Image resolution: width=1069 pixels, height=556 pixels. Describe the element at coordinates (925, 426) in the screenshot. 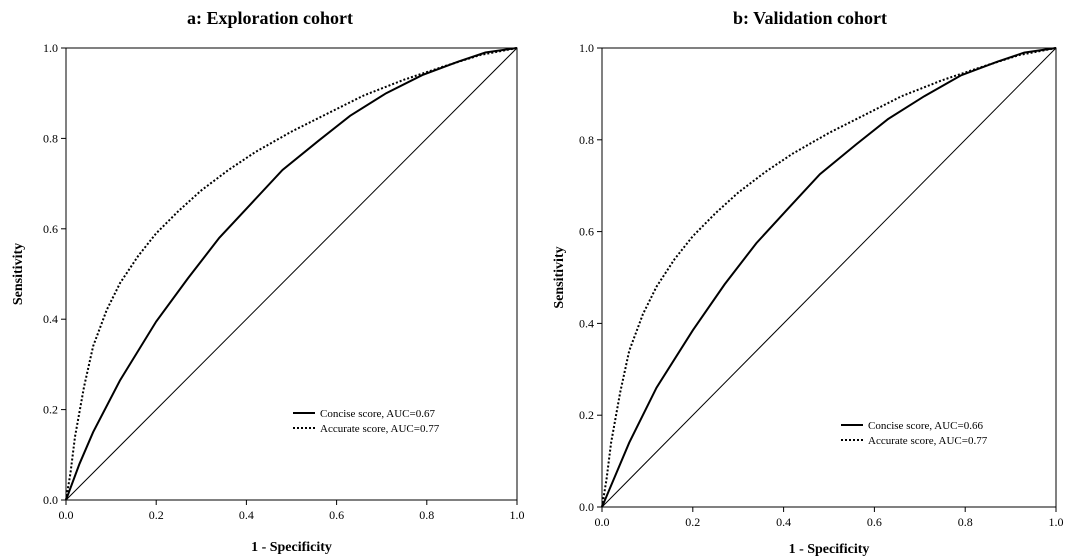

I see `legend-entry-label: Concise score, AUC=0.66` at that location.